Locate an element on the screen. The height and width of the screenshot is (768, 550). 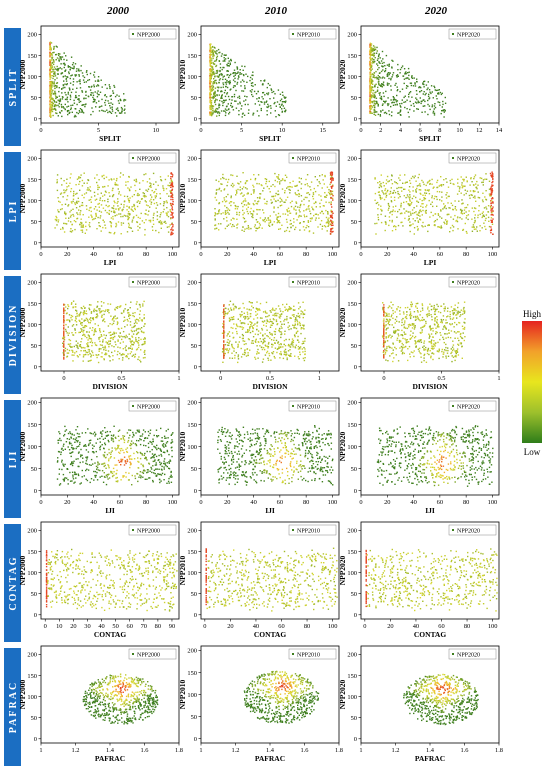
y-tick-label: 150 is located at coordinates (32, 304).